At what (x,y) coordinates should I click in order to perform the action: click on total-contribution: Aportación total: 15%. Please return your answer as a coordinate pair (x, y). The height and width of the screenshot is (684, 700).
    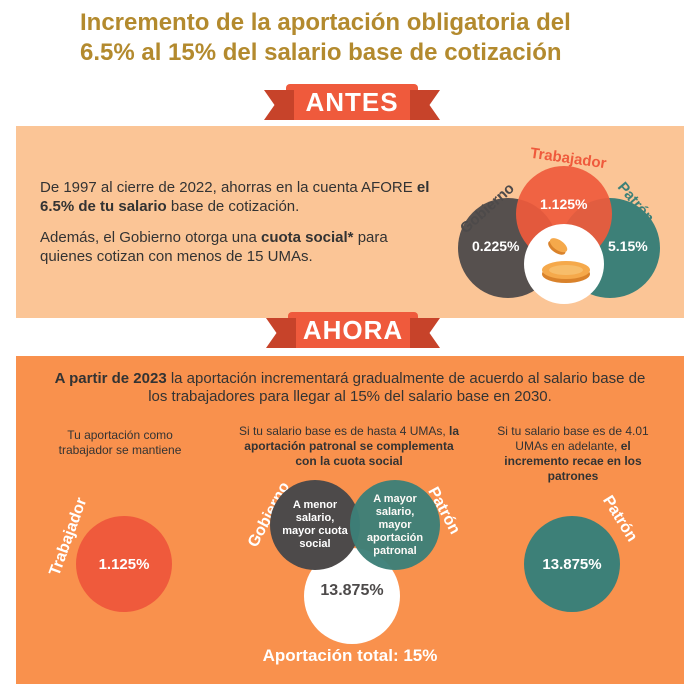
    Looking at the image, I should click on (350, 655).